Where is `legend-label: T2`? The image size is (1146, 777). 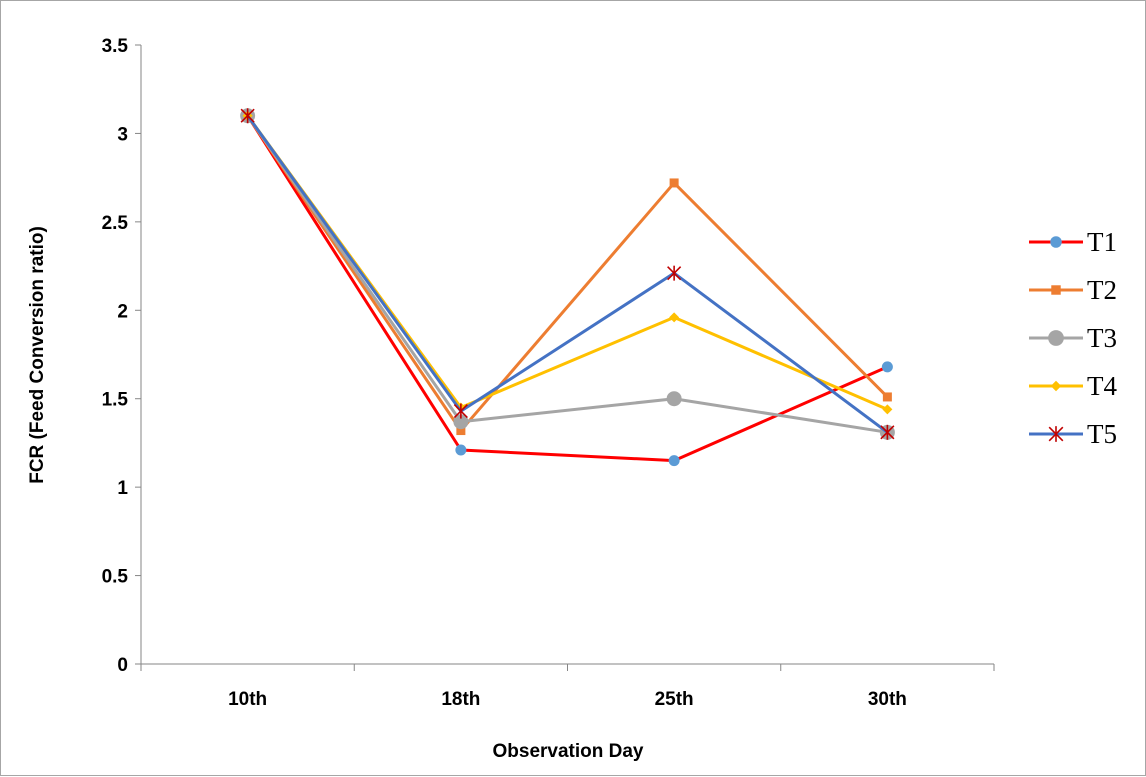
legend-label: T2 is located at coordinates (1102, 290).